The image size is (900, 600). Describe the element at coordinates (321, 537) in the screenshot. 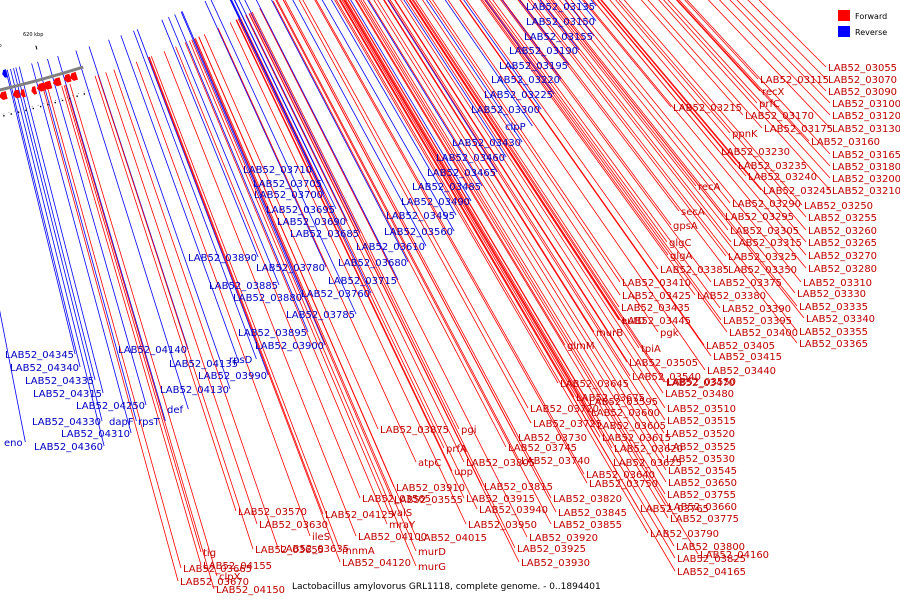

I see `gene-label-forward: ileS` at that location.